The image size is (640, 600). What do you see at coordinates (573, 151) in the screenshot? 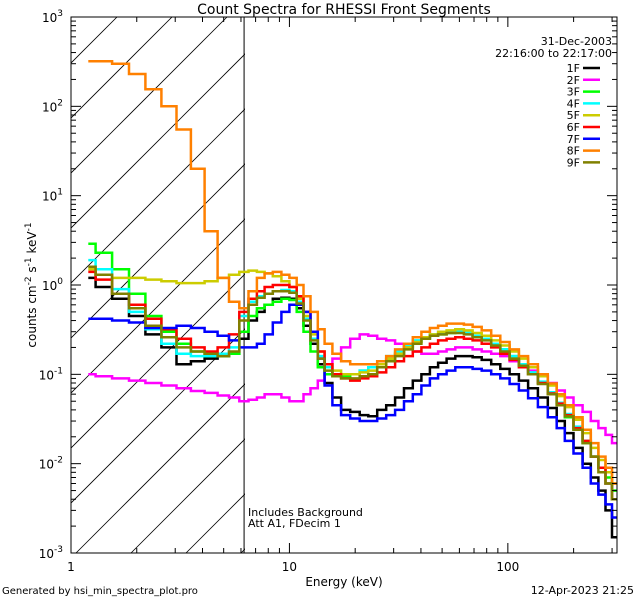
I see `legend-label: 8F` at bounding box center [573, 151].